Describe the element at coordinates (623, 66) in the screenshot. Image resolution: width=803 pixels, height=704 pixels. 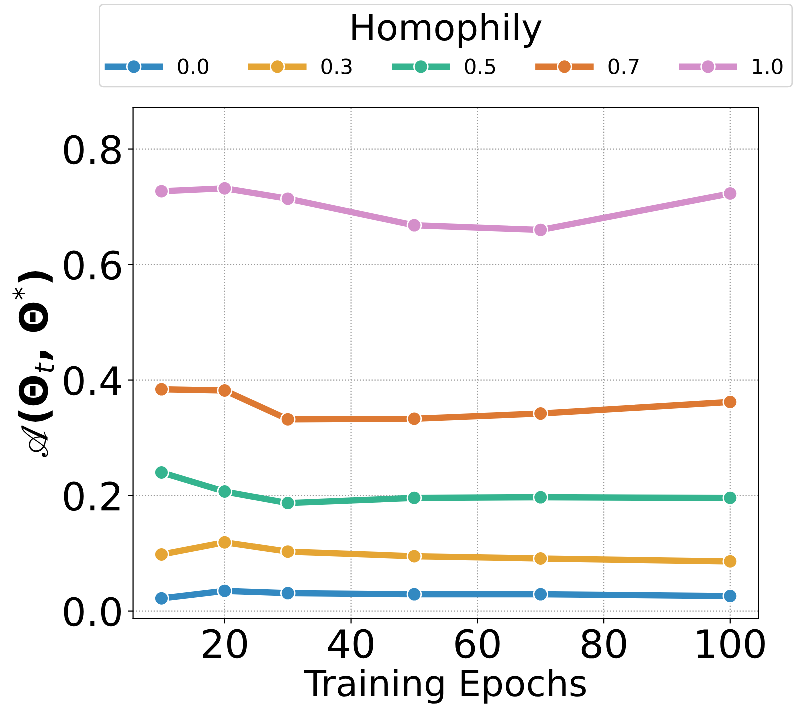
I see `legend-label: 0.7` at that location.